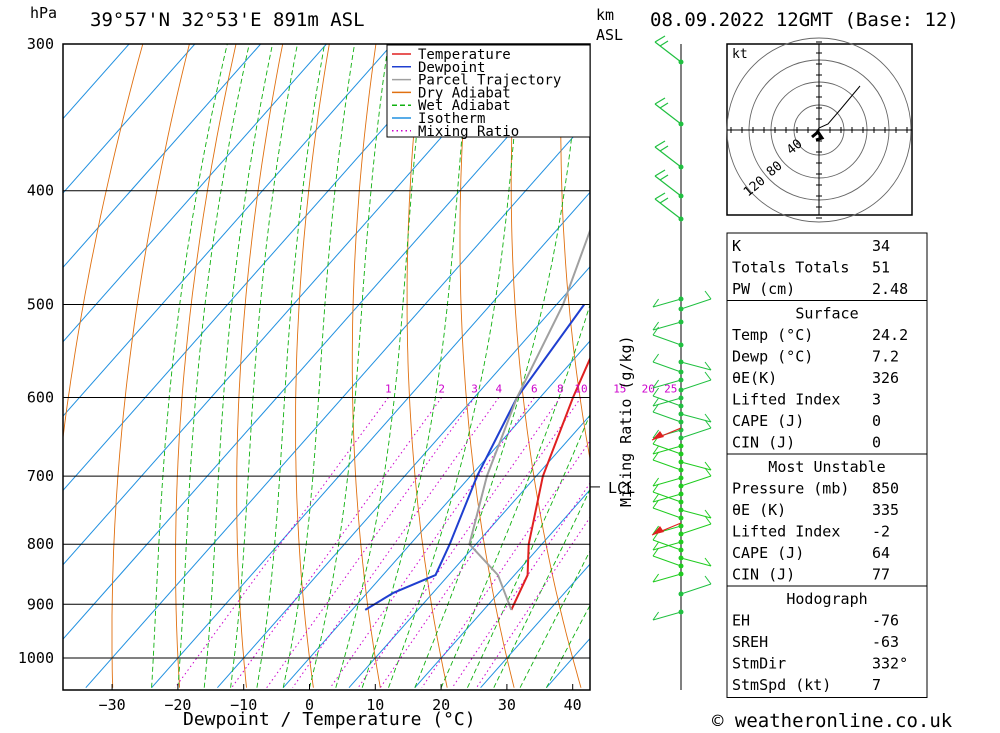  I want to click on mixing-ratio-tick-label: 6, so click(534, 388).